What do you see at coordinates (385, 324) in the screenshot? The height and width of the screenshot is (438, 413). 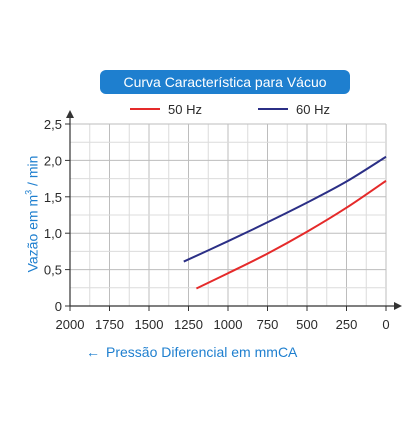 I see `x-tick-label: 0` at bounding box center [385, 324].